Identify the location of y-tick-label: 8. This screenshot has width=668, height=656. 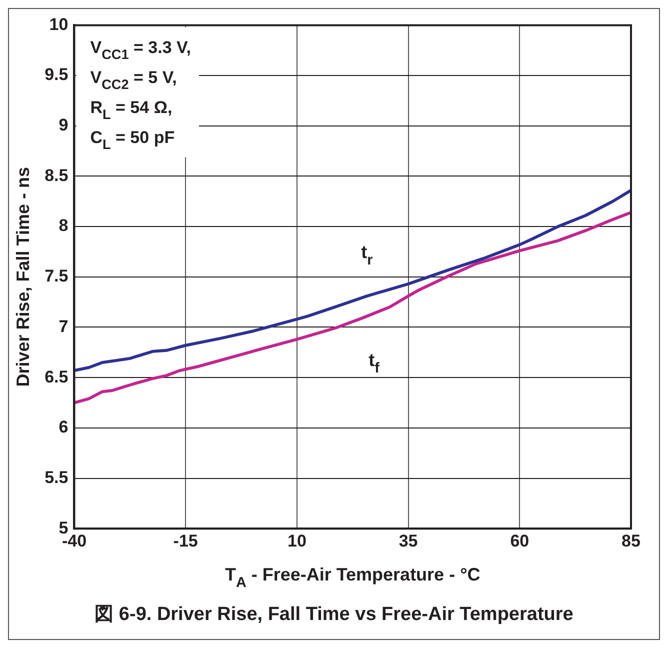
(63, 226).